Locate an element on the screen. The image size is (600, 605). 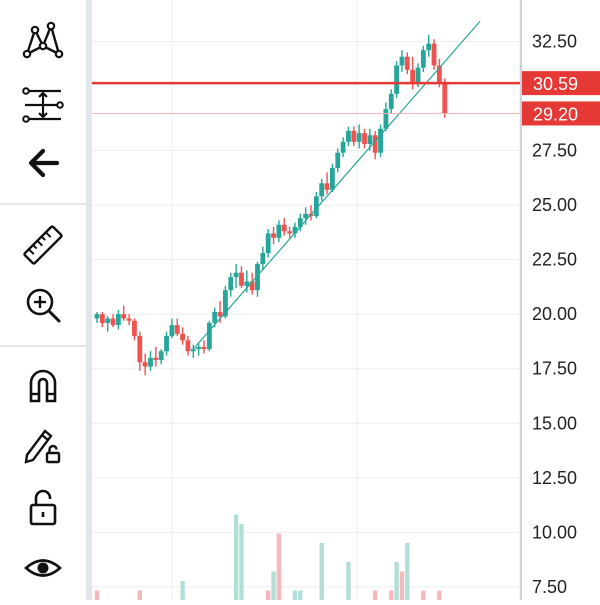
toolbar-border is located at coordinates (89, 300).